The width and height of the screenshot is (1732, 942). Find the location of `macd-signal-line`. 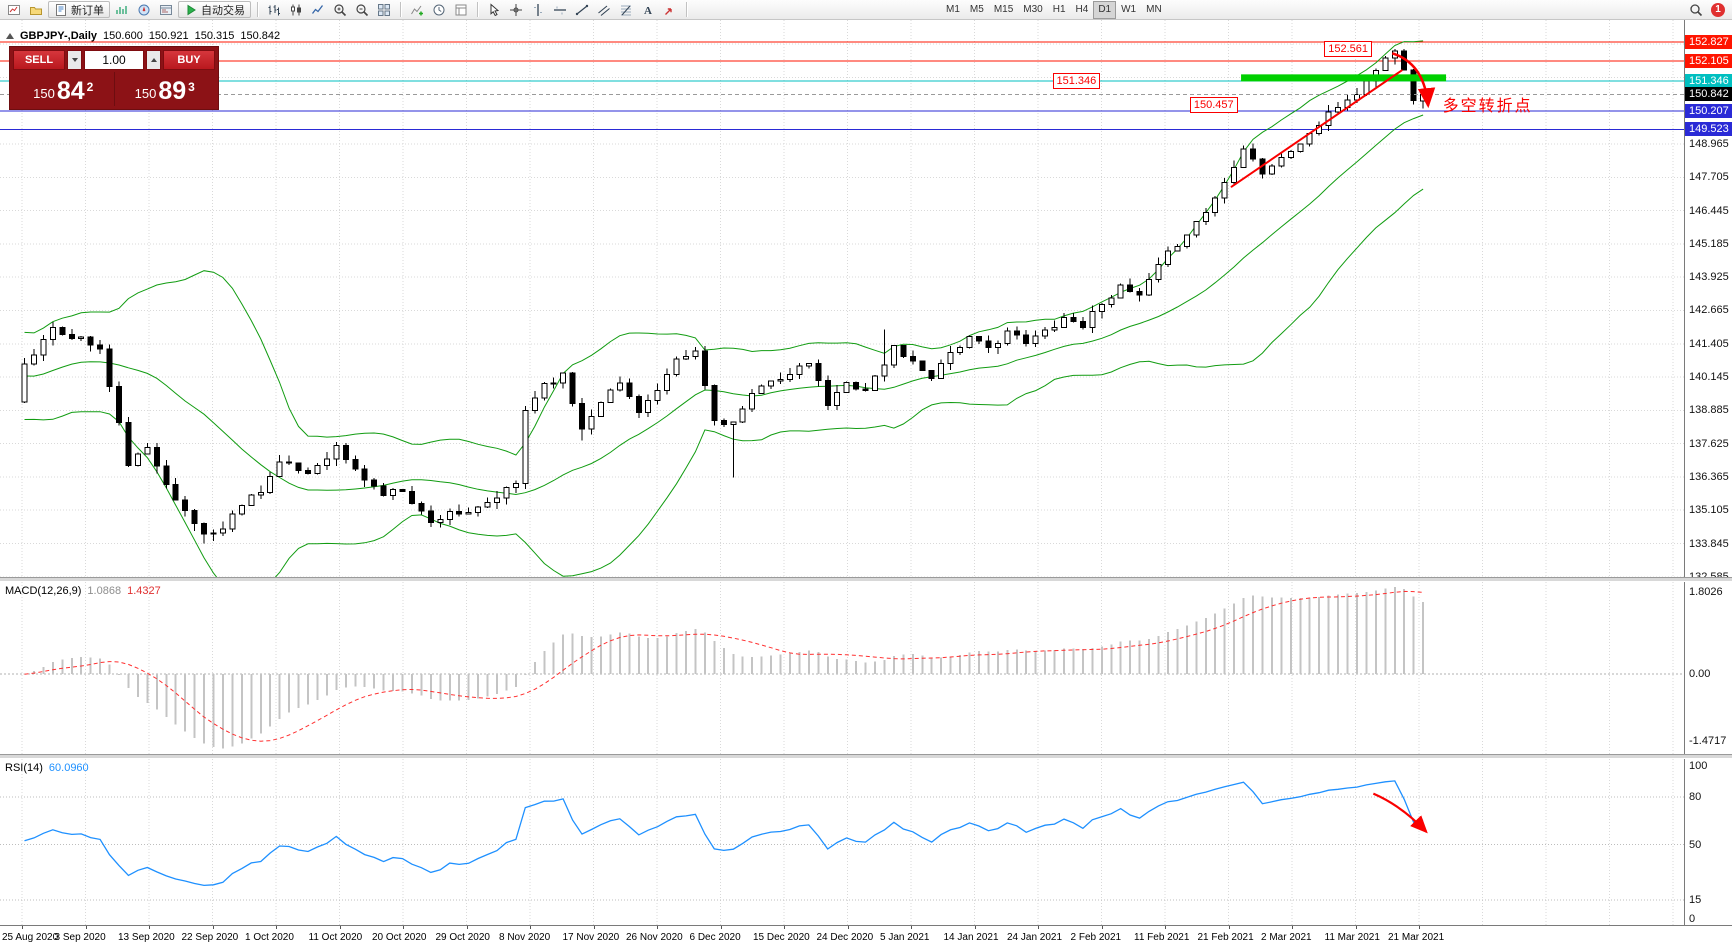

macd-signal-line is located at coordinates (724, 666).